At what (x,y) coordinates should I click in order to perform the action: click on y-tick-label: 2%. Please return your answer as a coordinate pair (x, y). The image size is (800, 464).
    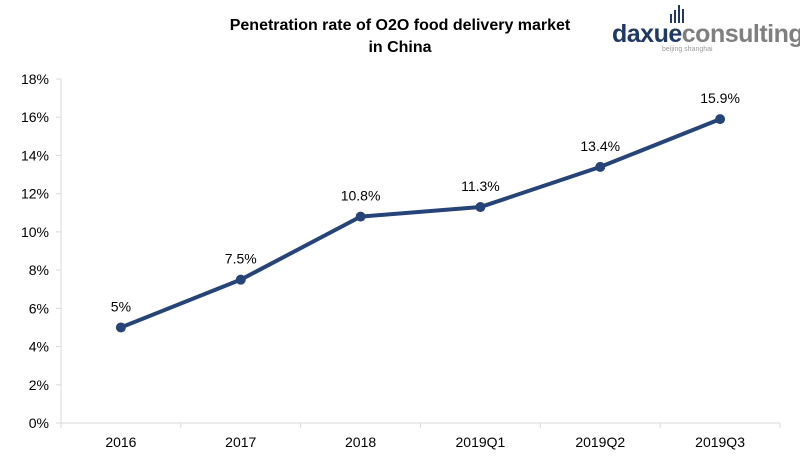
    Looking at the image, I should click on (39, 385).